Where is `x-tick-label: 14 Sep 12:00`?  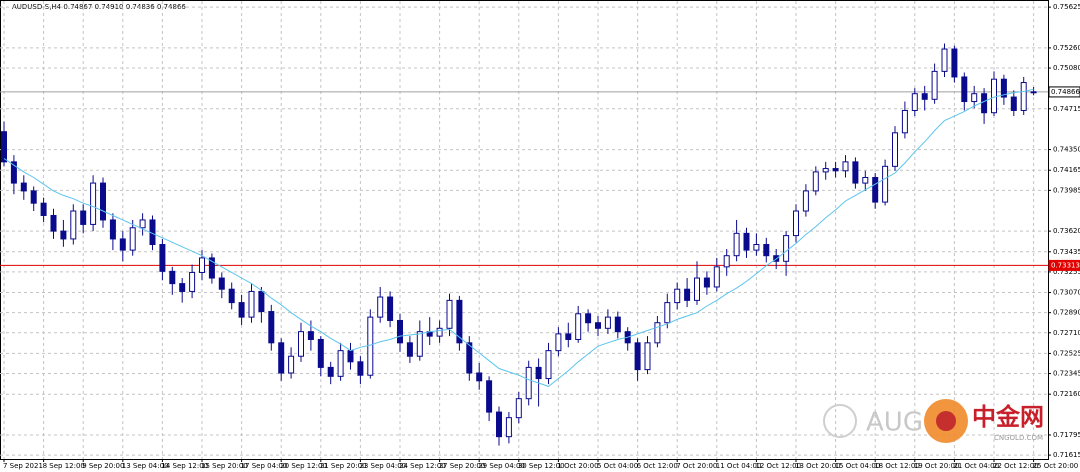
x-tick-label: 14 Sep 12:00 is located at coordinates (184, 466).